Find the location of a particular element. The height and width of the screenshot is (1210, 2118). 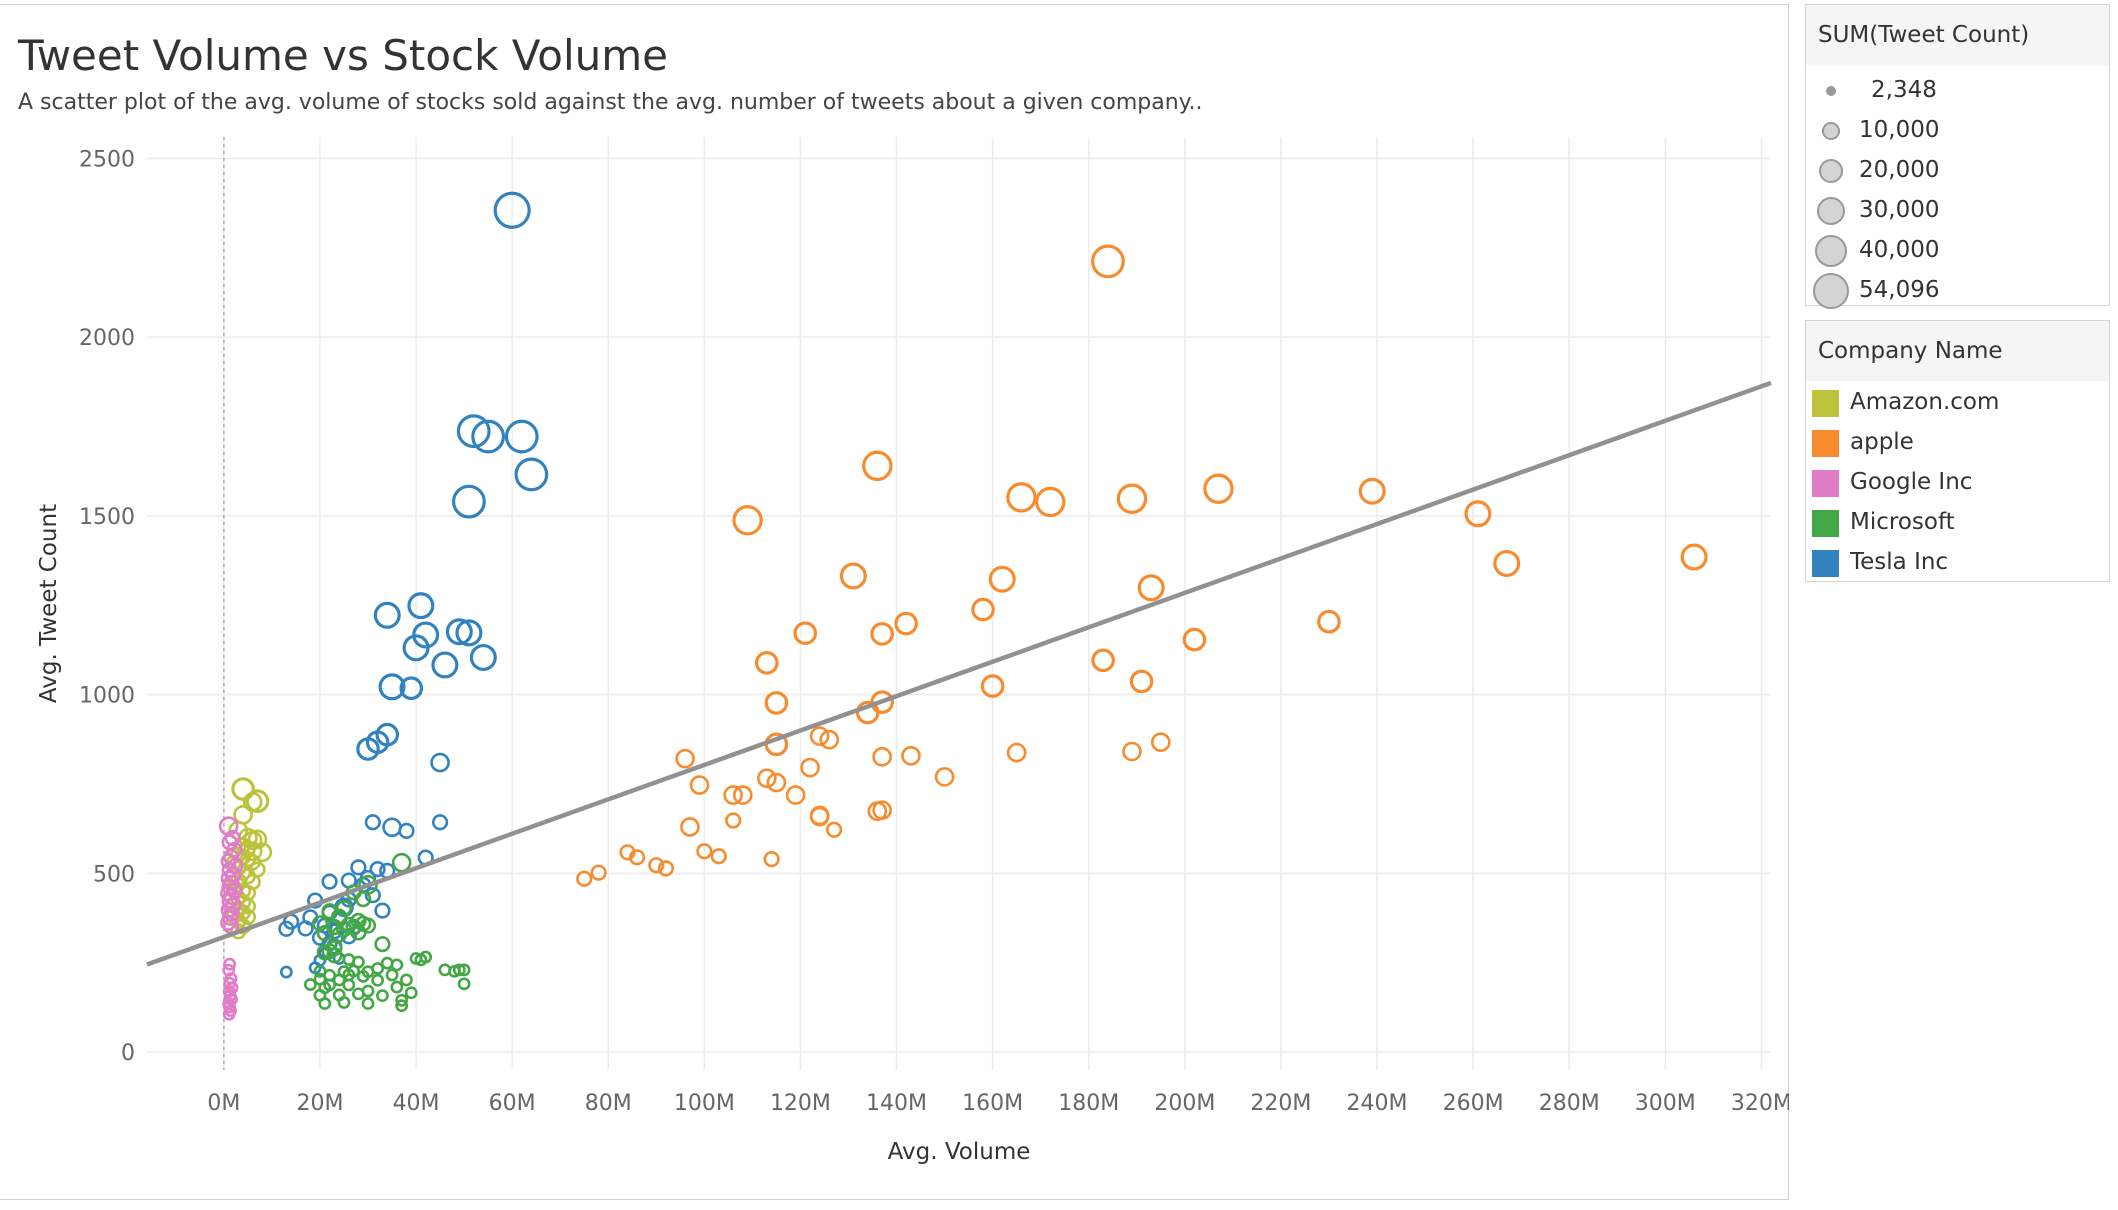

color-legend-item: Google Inc is located at coordinates (1957, 483).